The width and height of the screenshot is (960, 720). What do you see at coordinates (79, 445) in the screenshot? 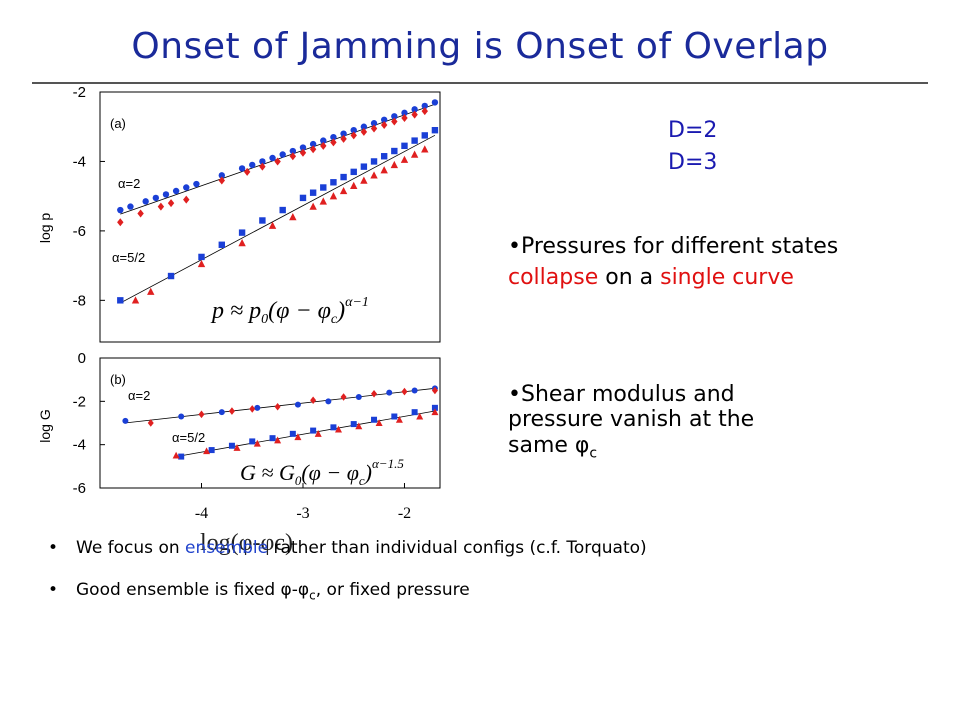
I see `panel-b-ytick-label: -4` at bounding box center [79, 445].